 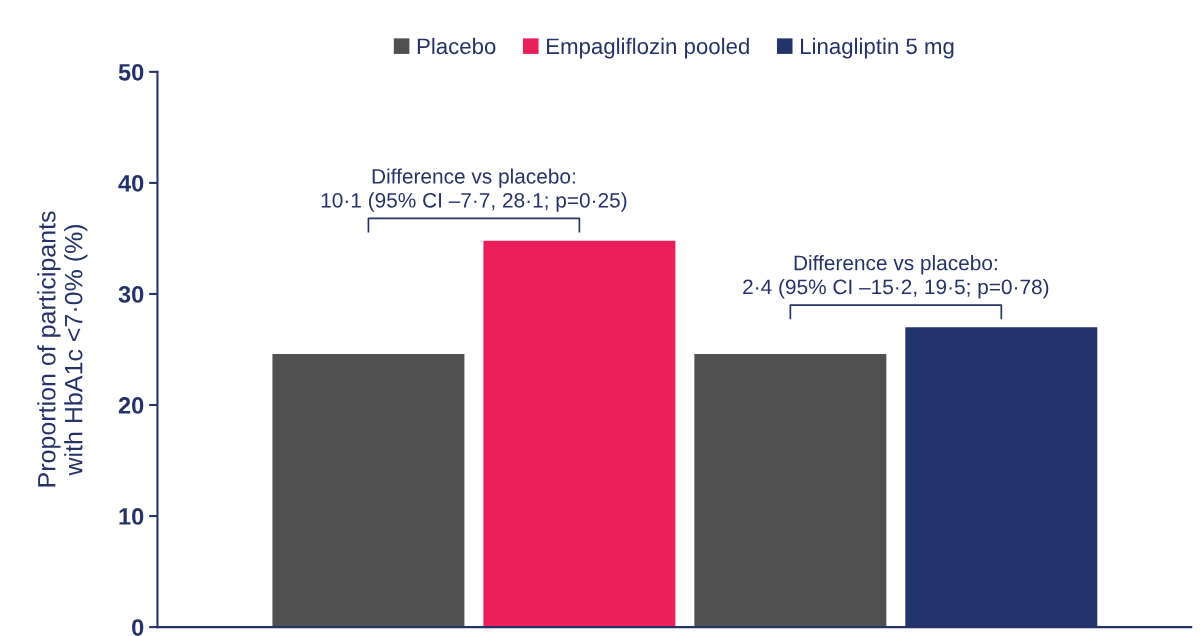 I want to click on legend-label: Linagliptin 5 mg, so click(x=877, y=48).